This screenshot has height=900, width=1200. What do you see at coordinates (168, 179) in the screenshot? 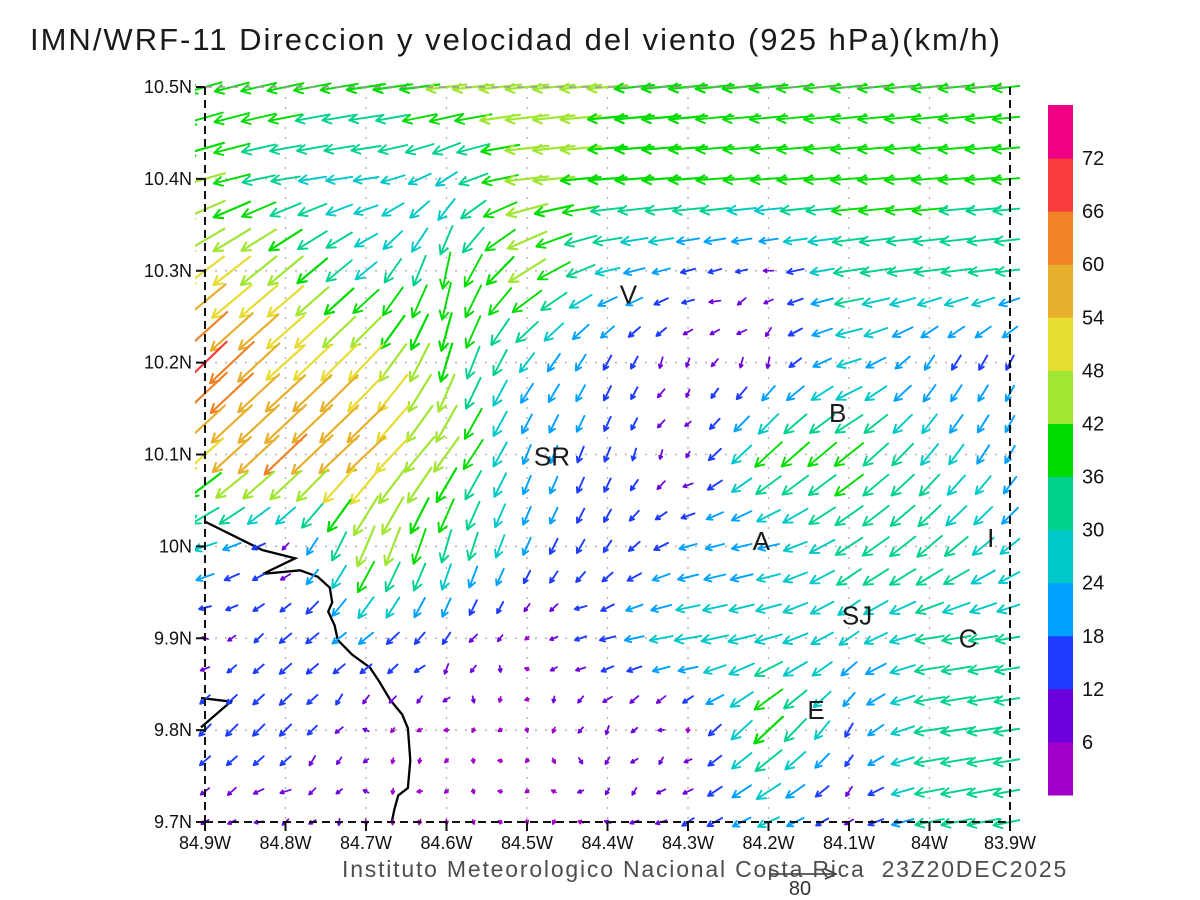
I see `lat-tick-label: 10.4N` at bounding box center [168, 179].